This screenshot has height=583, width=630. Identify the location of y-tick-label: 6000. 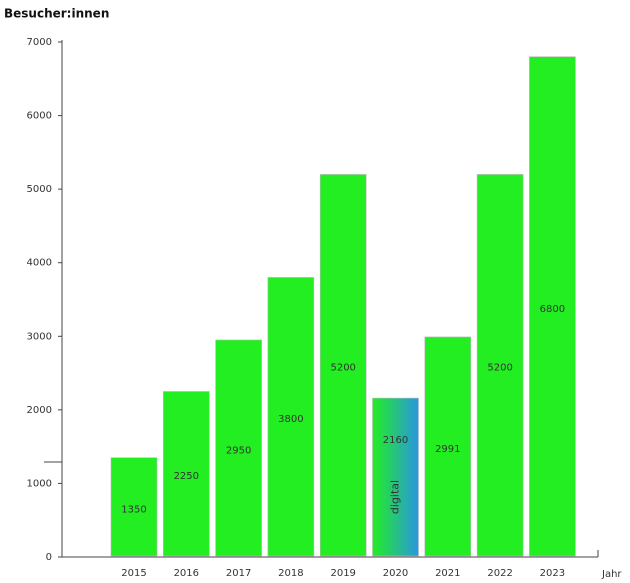
(39, 116).